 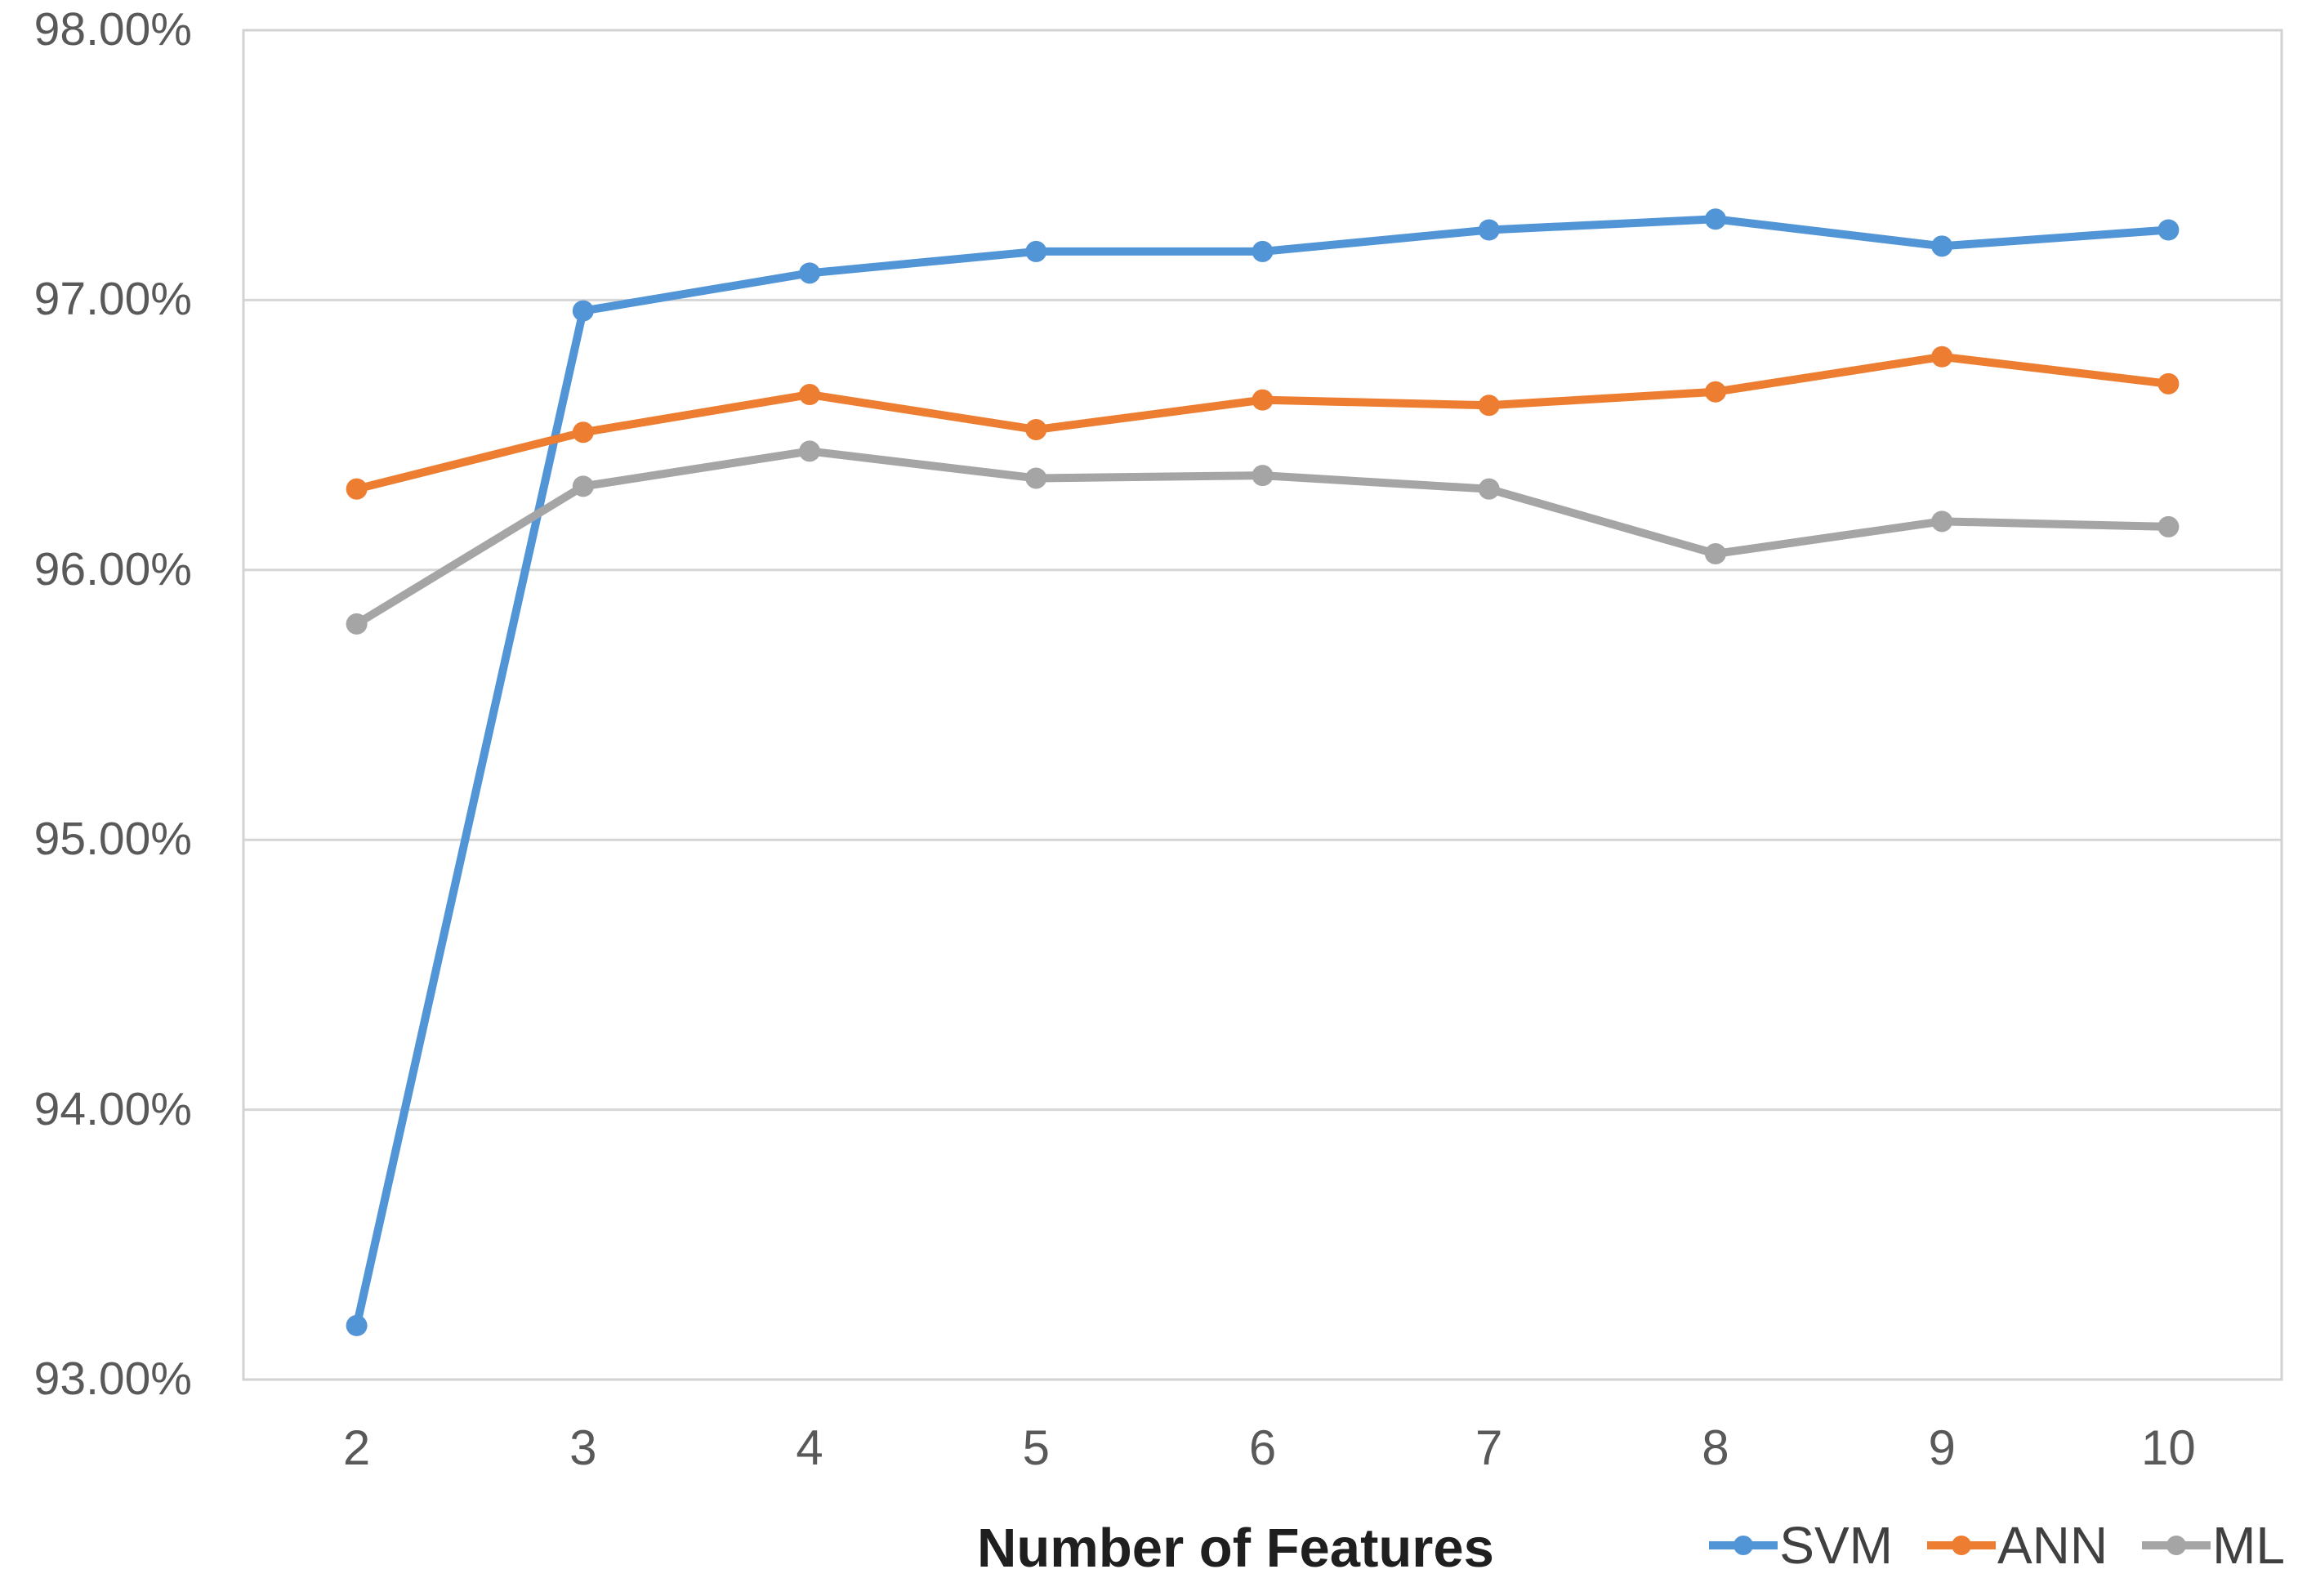 I want to click on x-axis-tick-label: 8, so click(x=1715, y=1447).